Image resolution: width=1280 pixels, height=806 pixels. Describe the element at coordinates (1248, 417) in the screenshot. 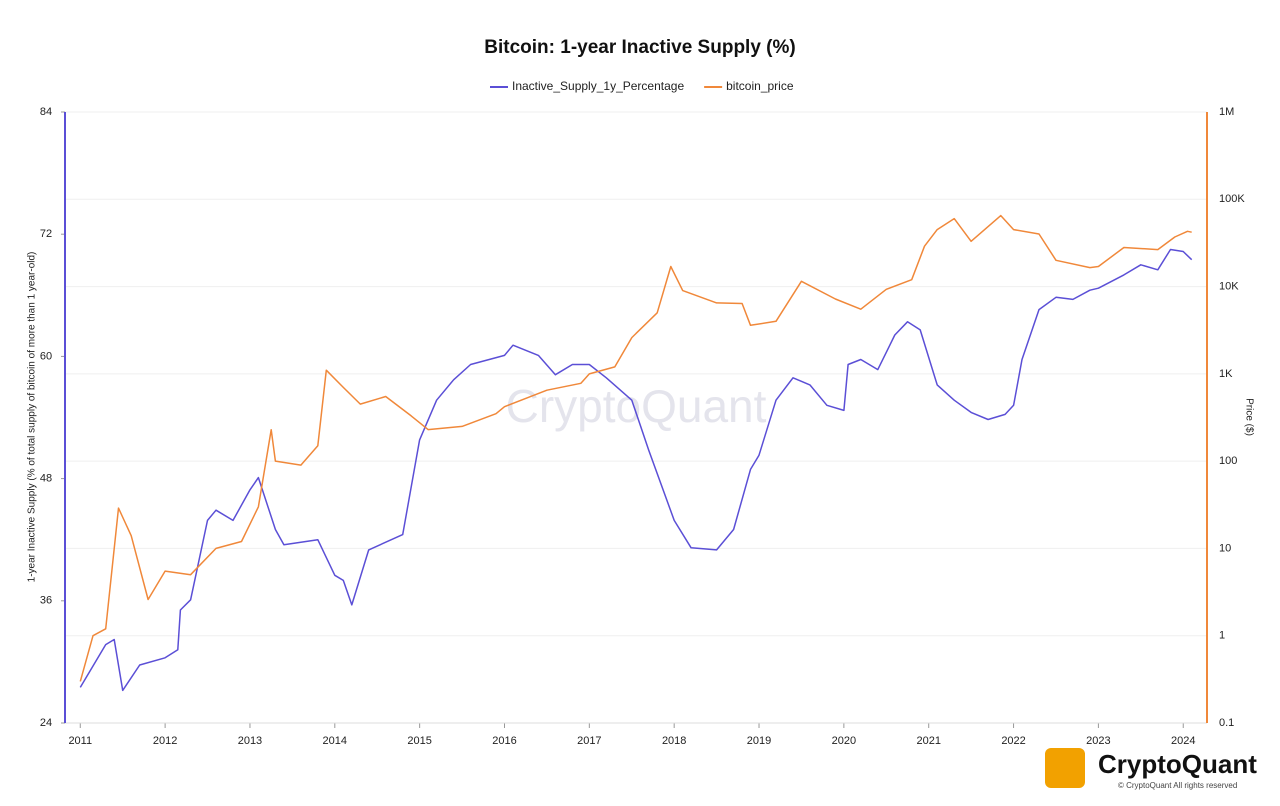

I see `y2-axis-title: Price ($)` at that location.